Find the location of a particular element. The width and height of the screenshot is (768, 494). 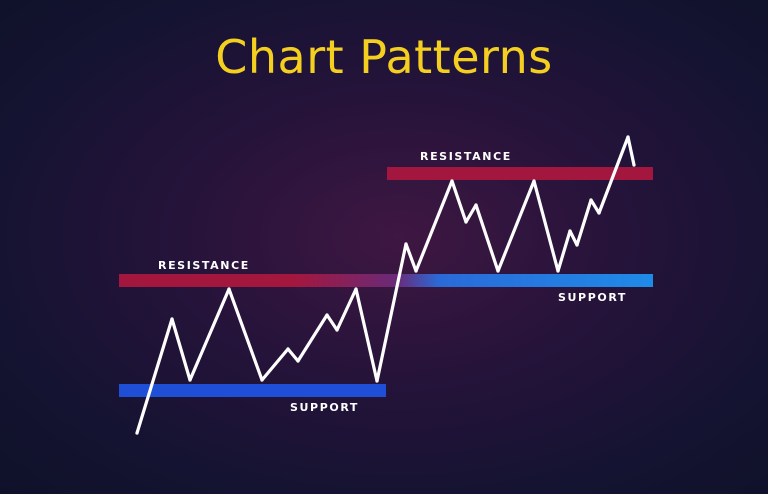

level-label-resistance-right: RESISTANCE is located at coordinates (466, 156).